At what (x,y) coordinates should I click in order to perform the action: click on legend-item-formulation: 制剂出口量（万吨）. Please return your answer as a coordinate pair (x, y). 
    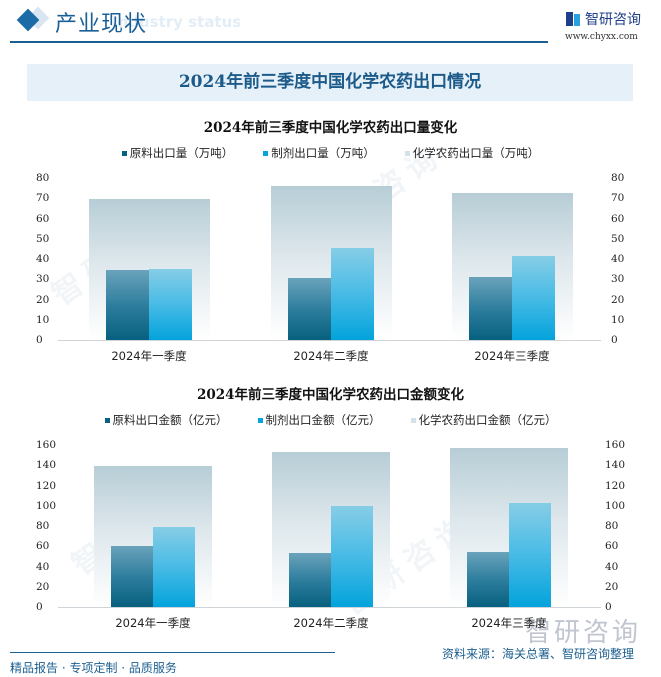
    Looking at the image, I should click on (319, 153).